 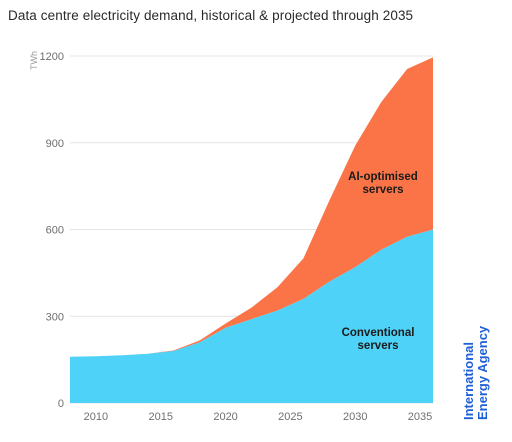 What do you see at coordinates (61, 404) in the screenshot?
I see `y-tick-0: 0` at bounding box center [61, 404].